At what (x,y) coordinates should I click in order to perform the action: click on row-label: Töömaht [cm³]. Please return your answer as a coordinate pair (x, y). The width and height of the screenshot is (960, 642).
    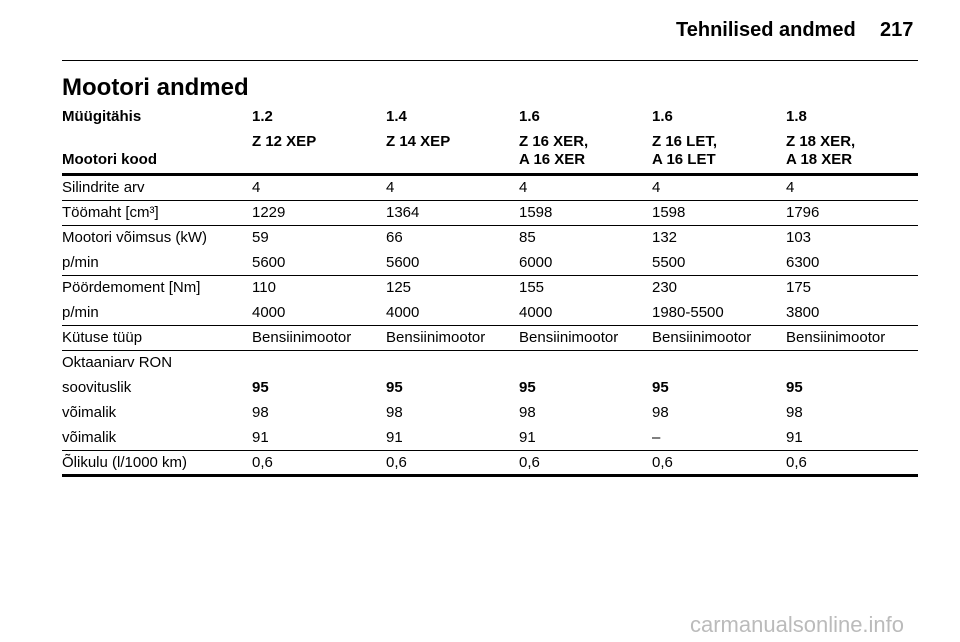
    Looking at the image, I should click on (110, 212).